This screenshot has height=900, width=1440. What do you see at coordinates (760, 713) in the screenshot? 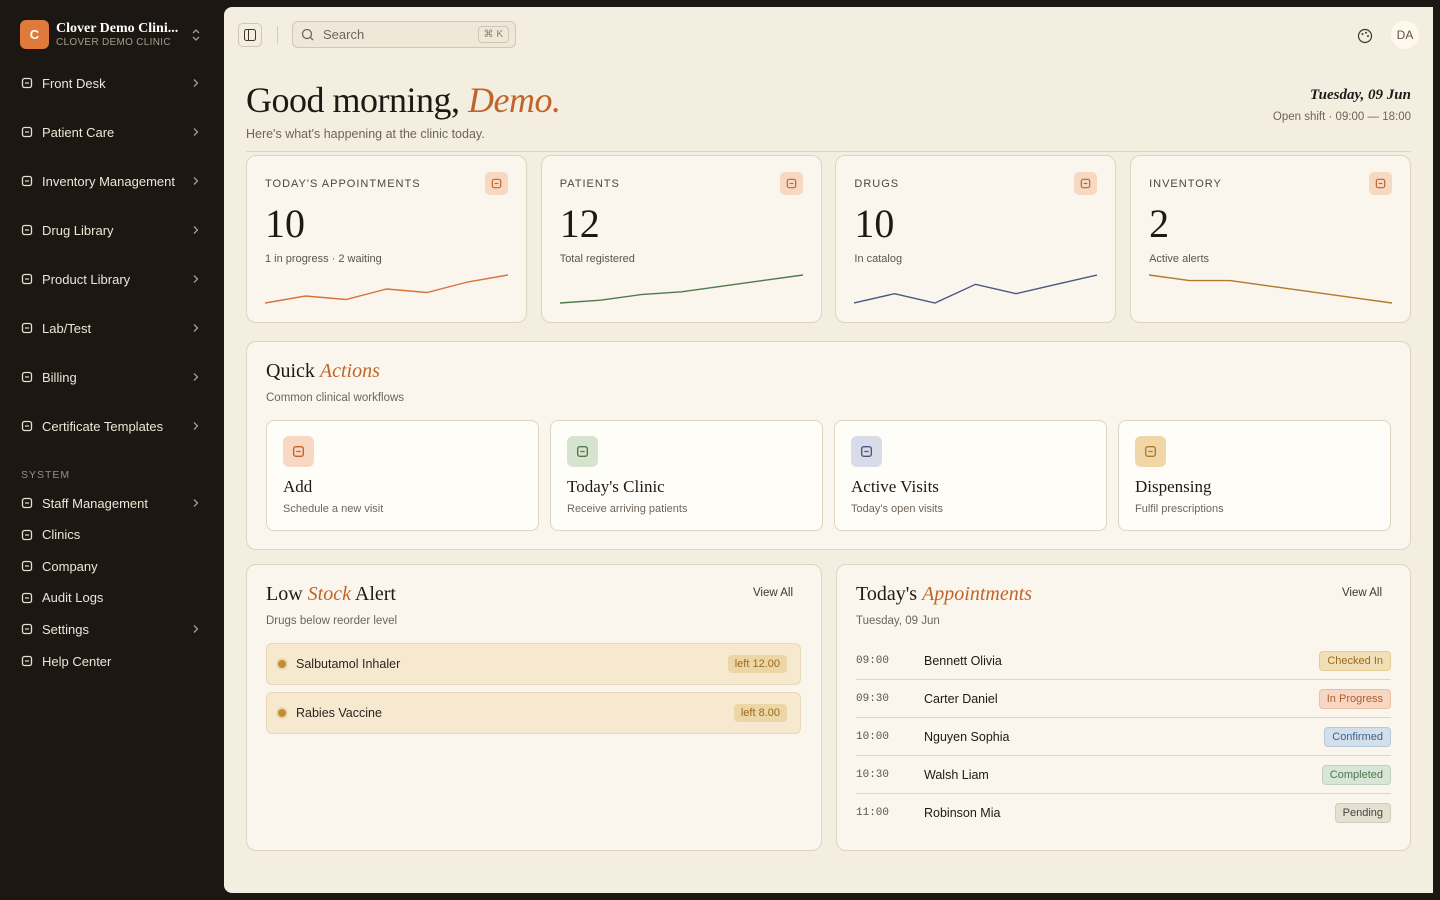
I see `stock-left: left 8.00` at bounding box center [760, 713].